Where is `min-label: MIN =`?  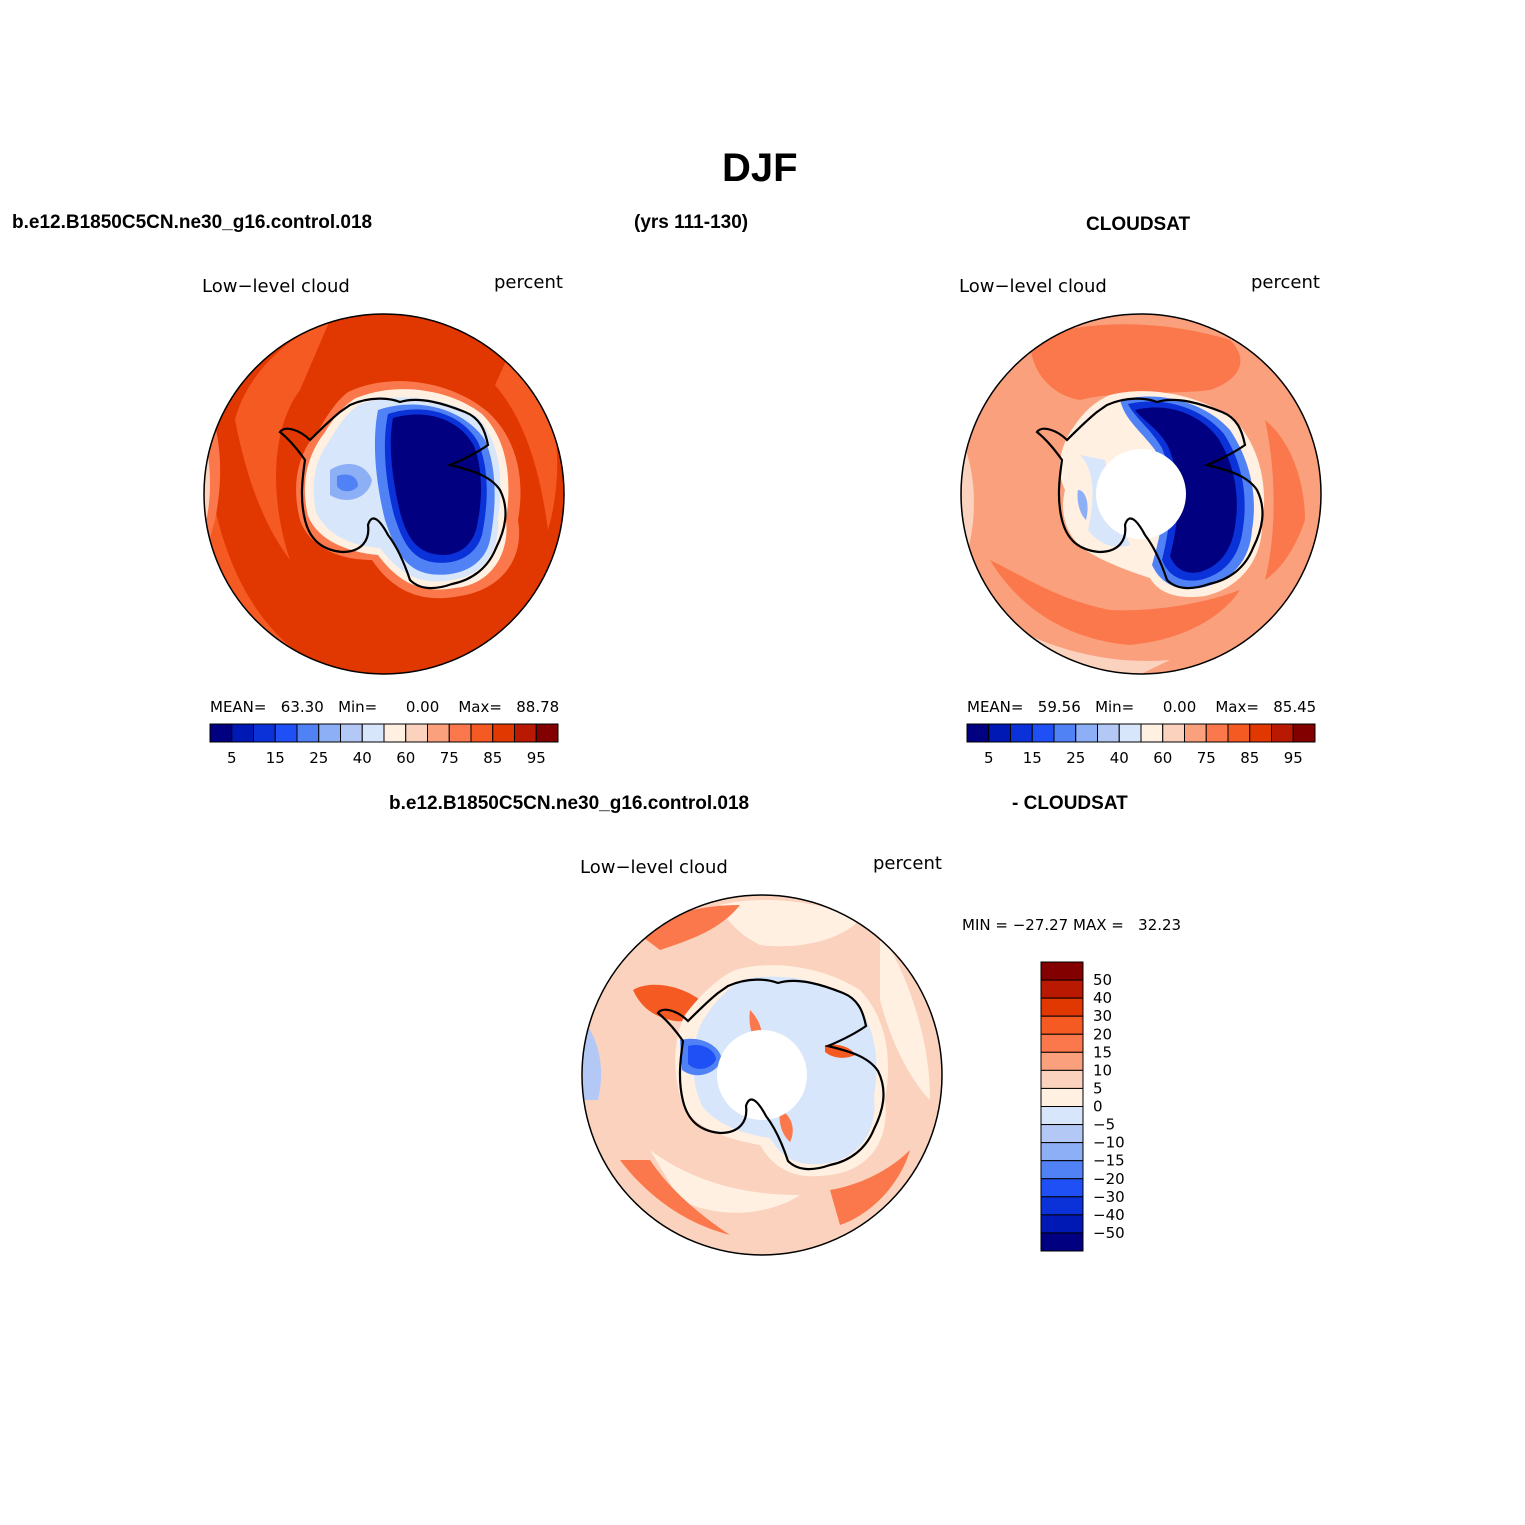 min-label: MIN = is located at coordinates (985, 925).